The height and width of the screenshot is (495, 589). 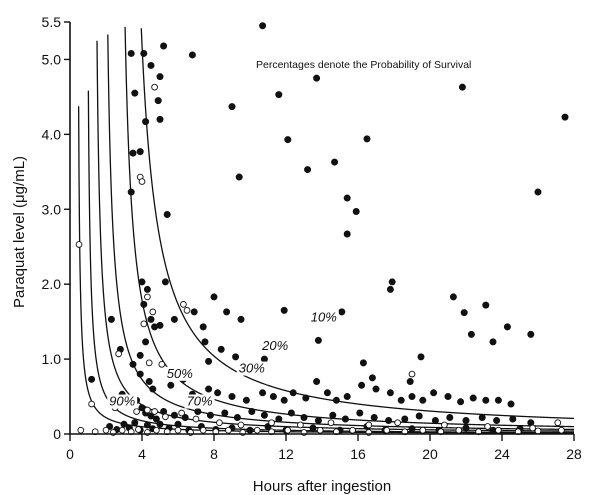 I want to click on y-tick-label: 5.5, so click(x=52, y=22).